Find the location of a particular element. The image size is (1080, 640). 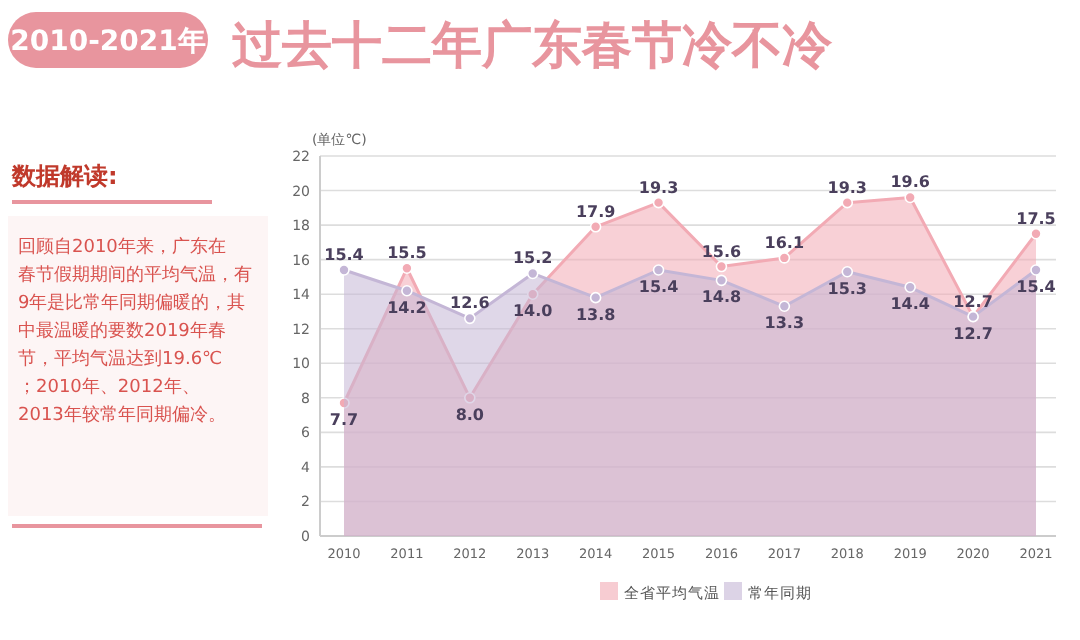

data-label: 7.7 is located at coordinates (344, 420).